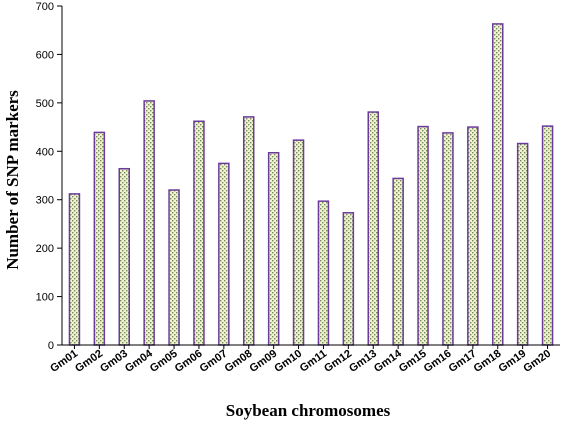 This screenshot has height=424, width=565. Describe the element at coordinates (363, 361) in the screenshot. I see `x-tick-label: Gm13` at that location.